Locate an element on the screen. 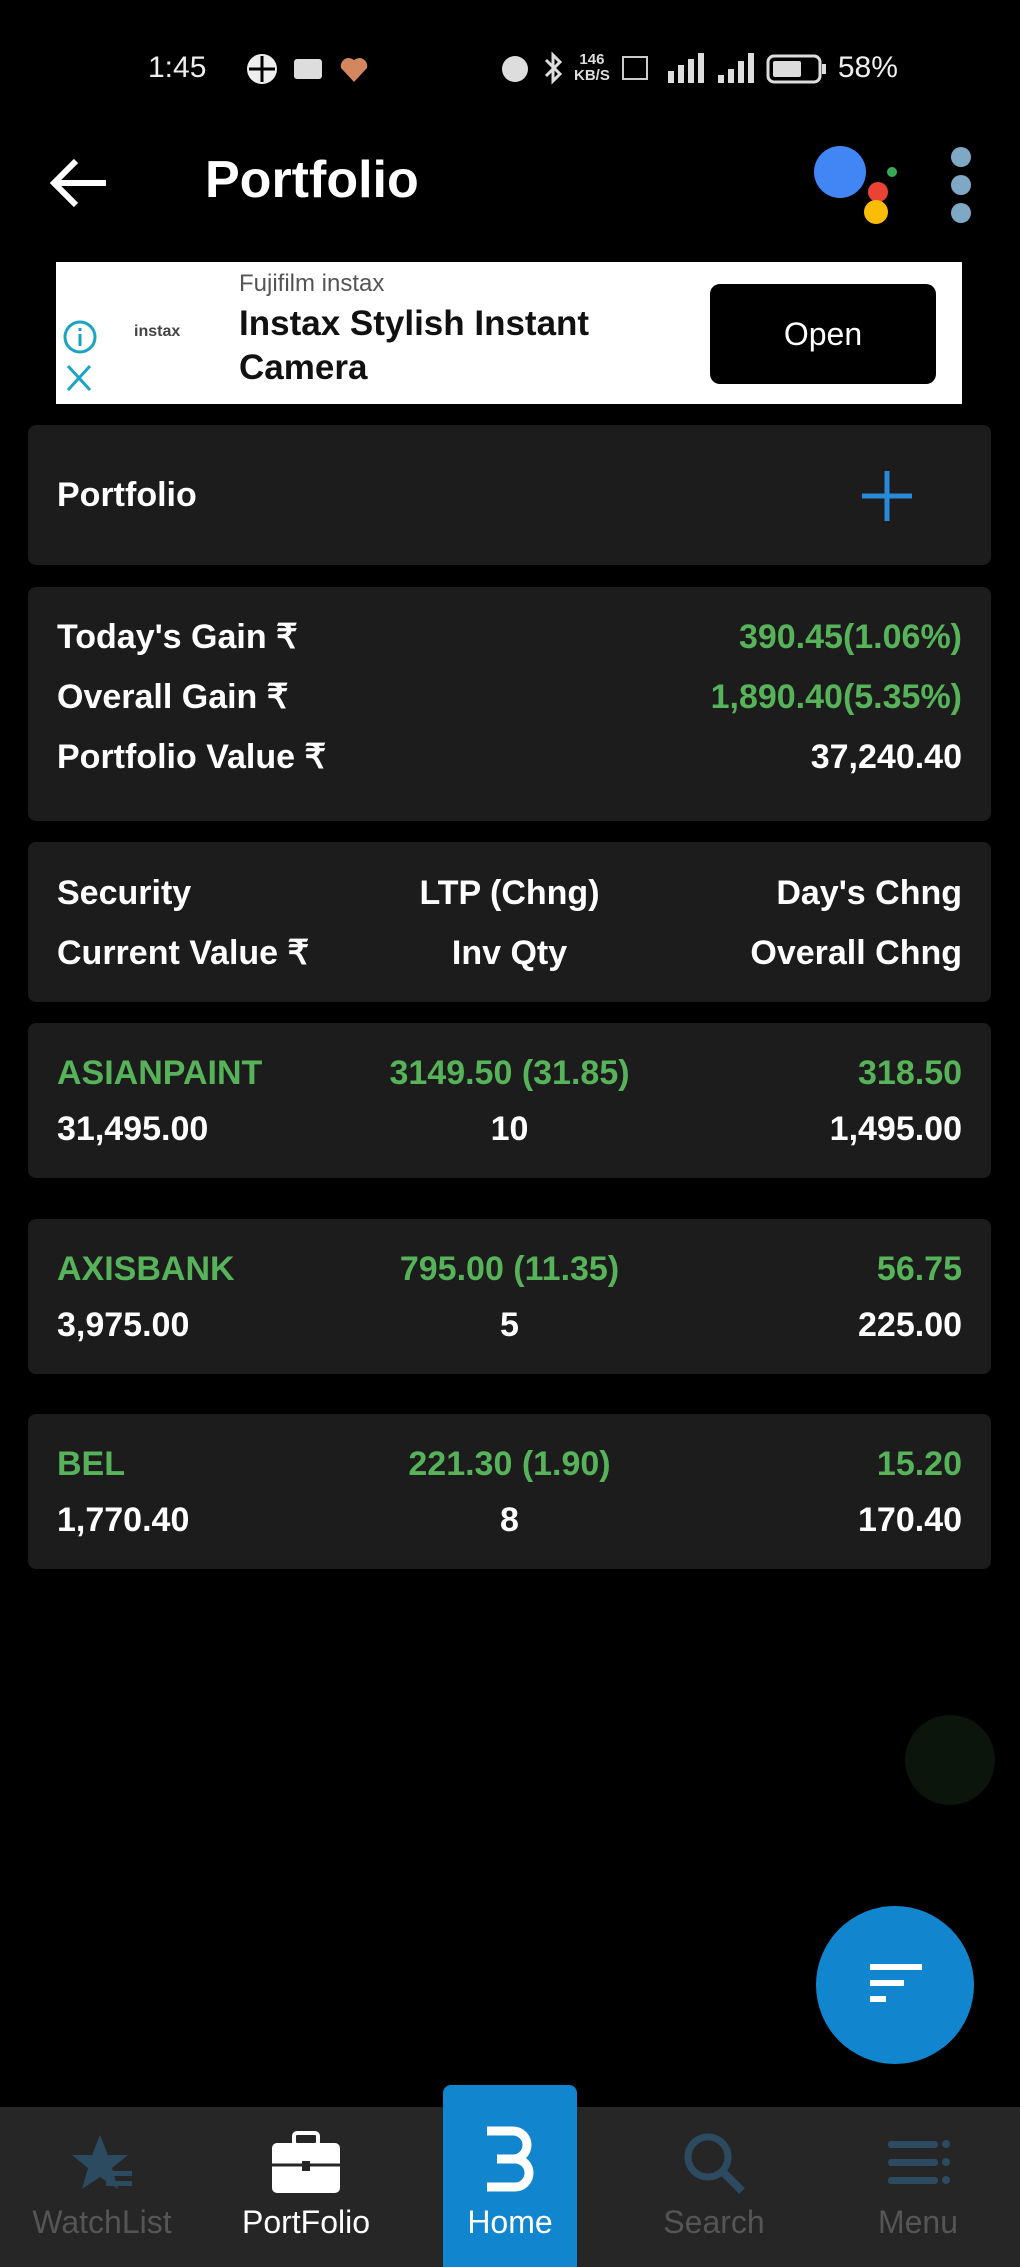 This screenshot has height=2267, width=1020. more-options-icon is located at coordinates (961, 185).